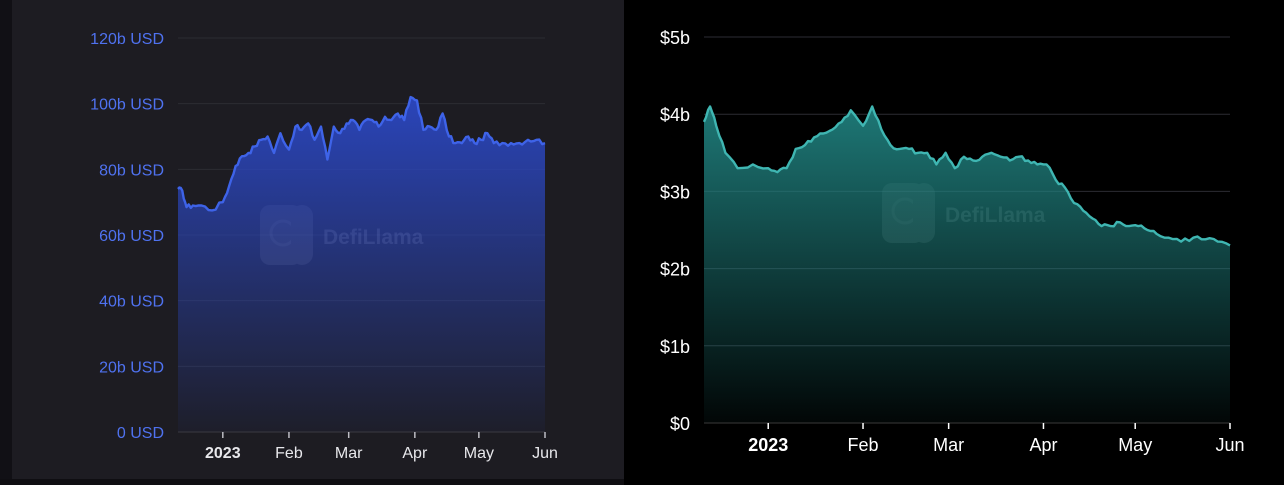  Describe the element at coordinates (675, 270) in the screenshot. I see `y-tick-label: $2b` at that location.